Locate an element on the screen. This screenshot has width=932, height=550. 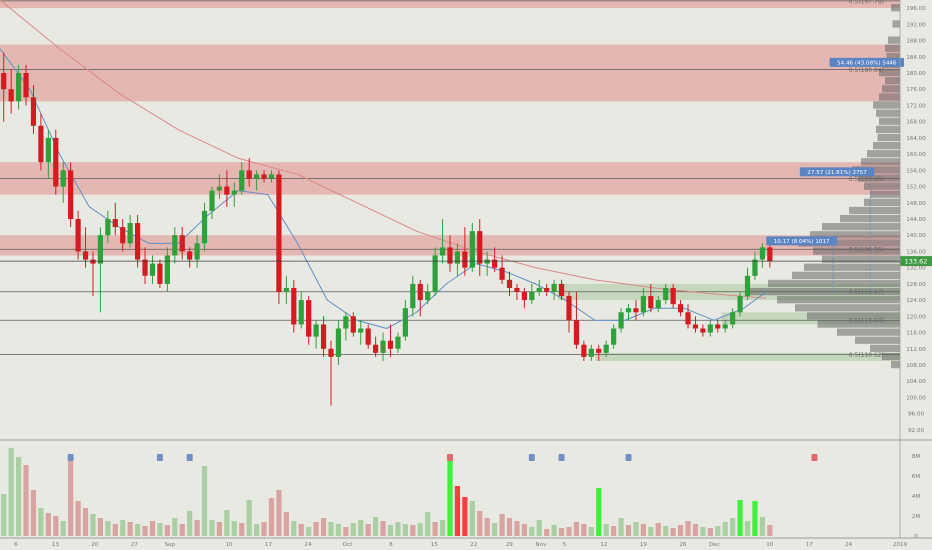
level-label: 0.5(153.95) is located at coordinates (866, 179).